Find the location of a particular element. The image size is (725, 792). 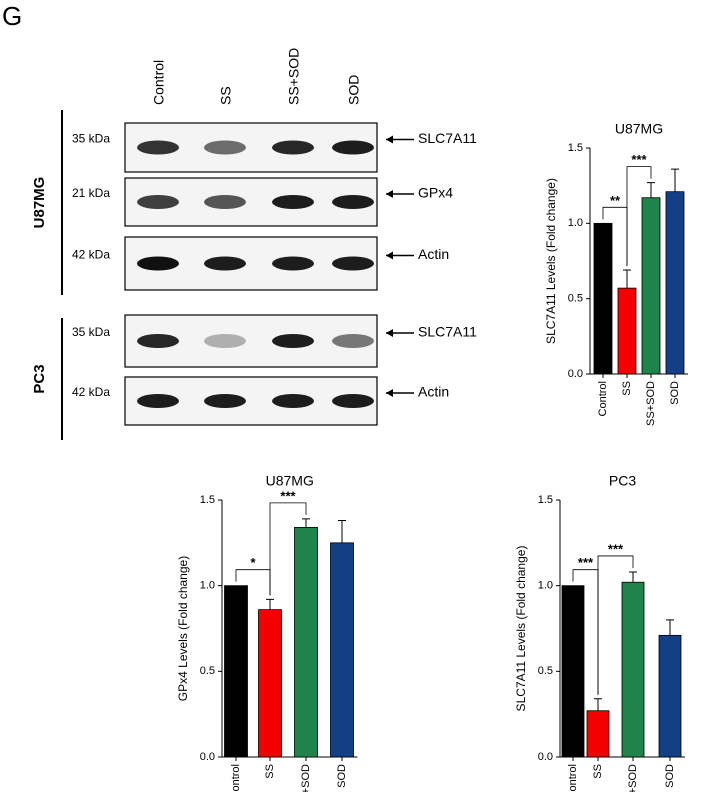

significance-label: * is located at coordinates (253, 562).